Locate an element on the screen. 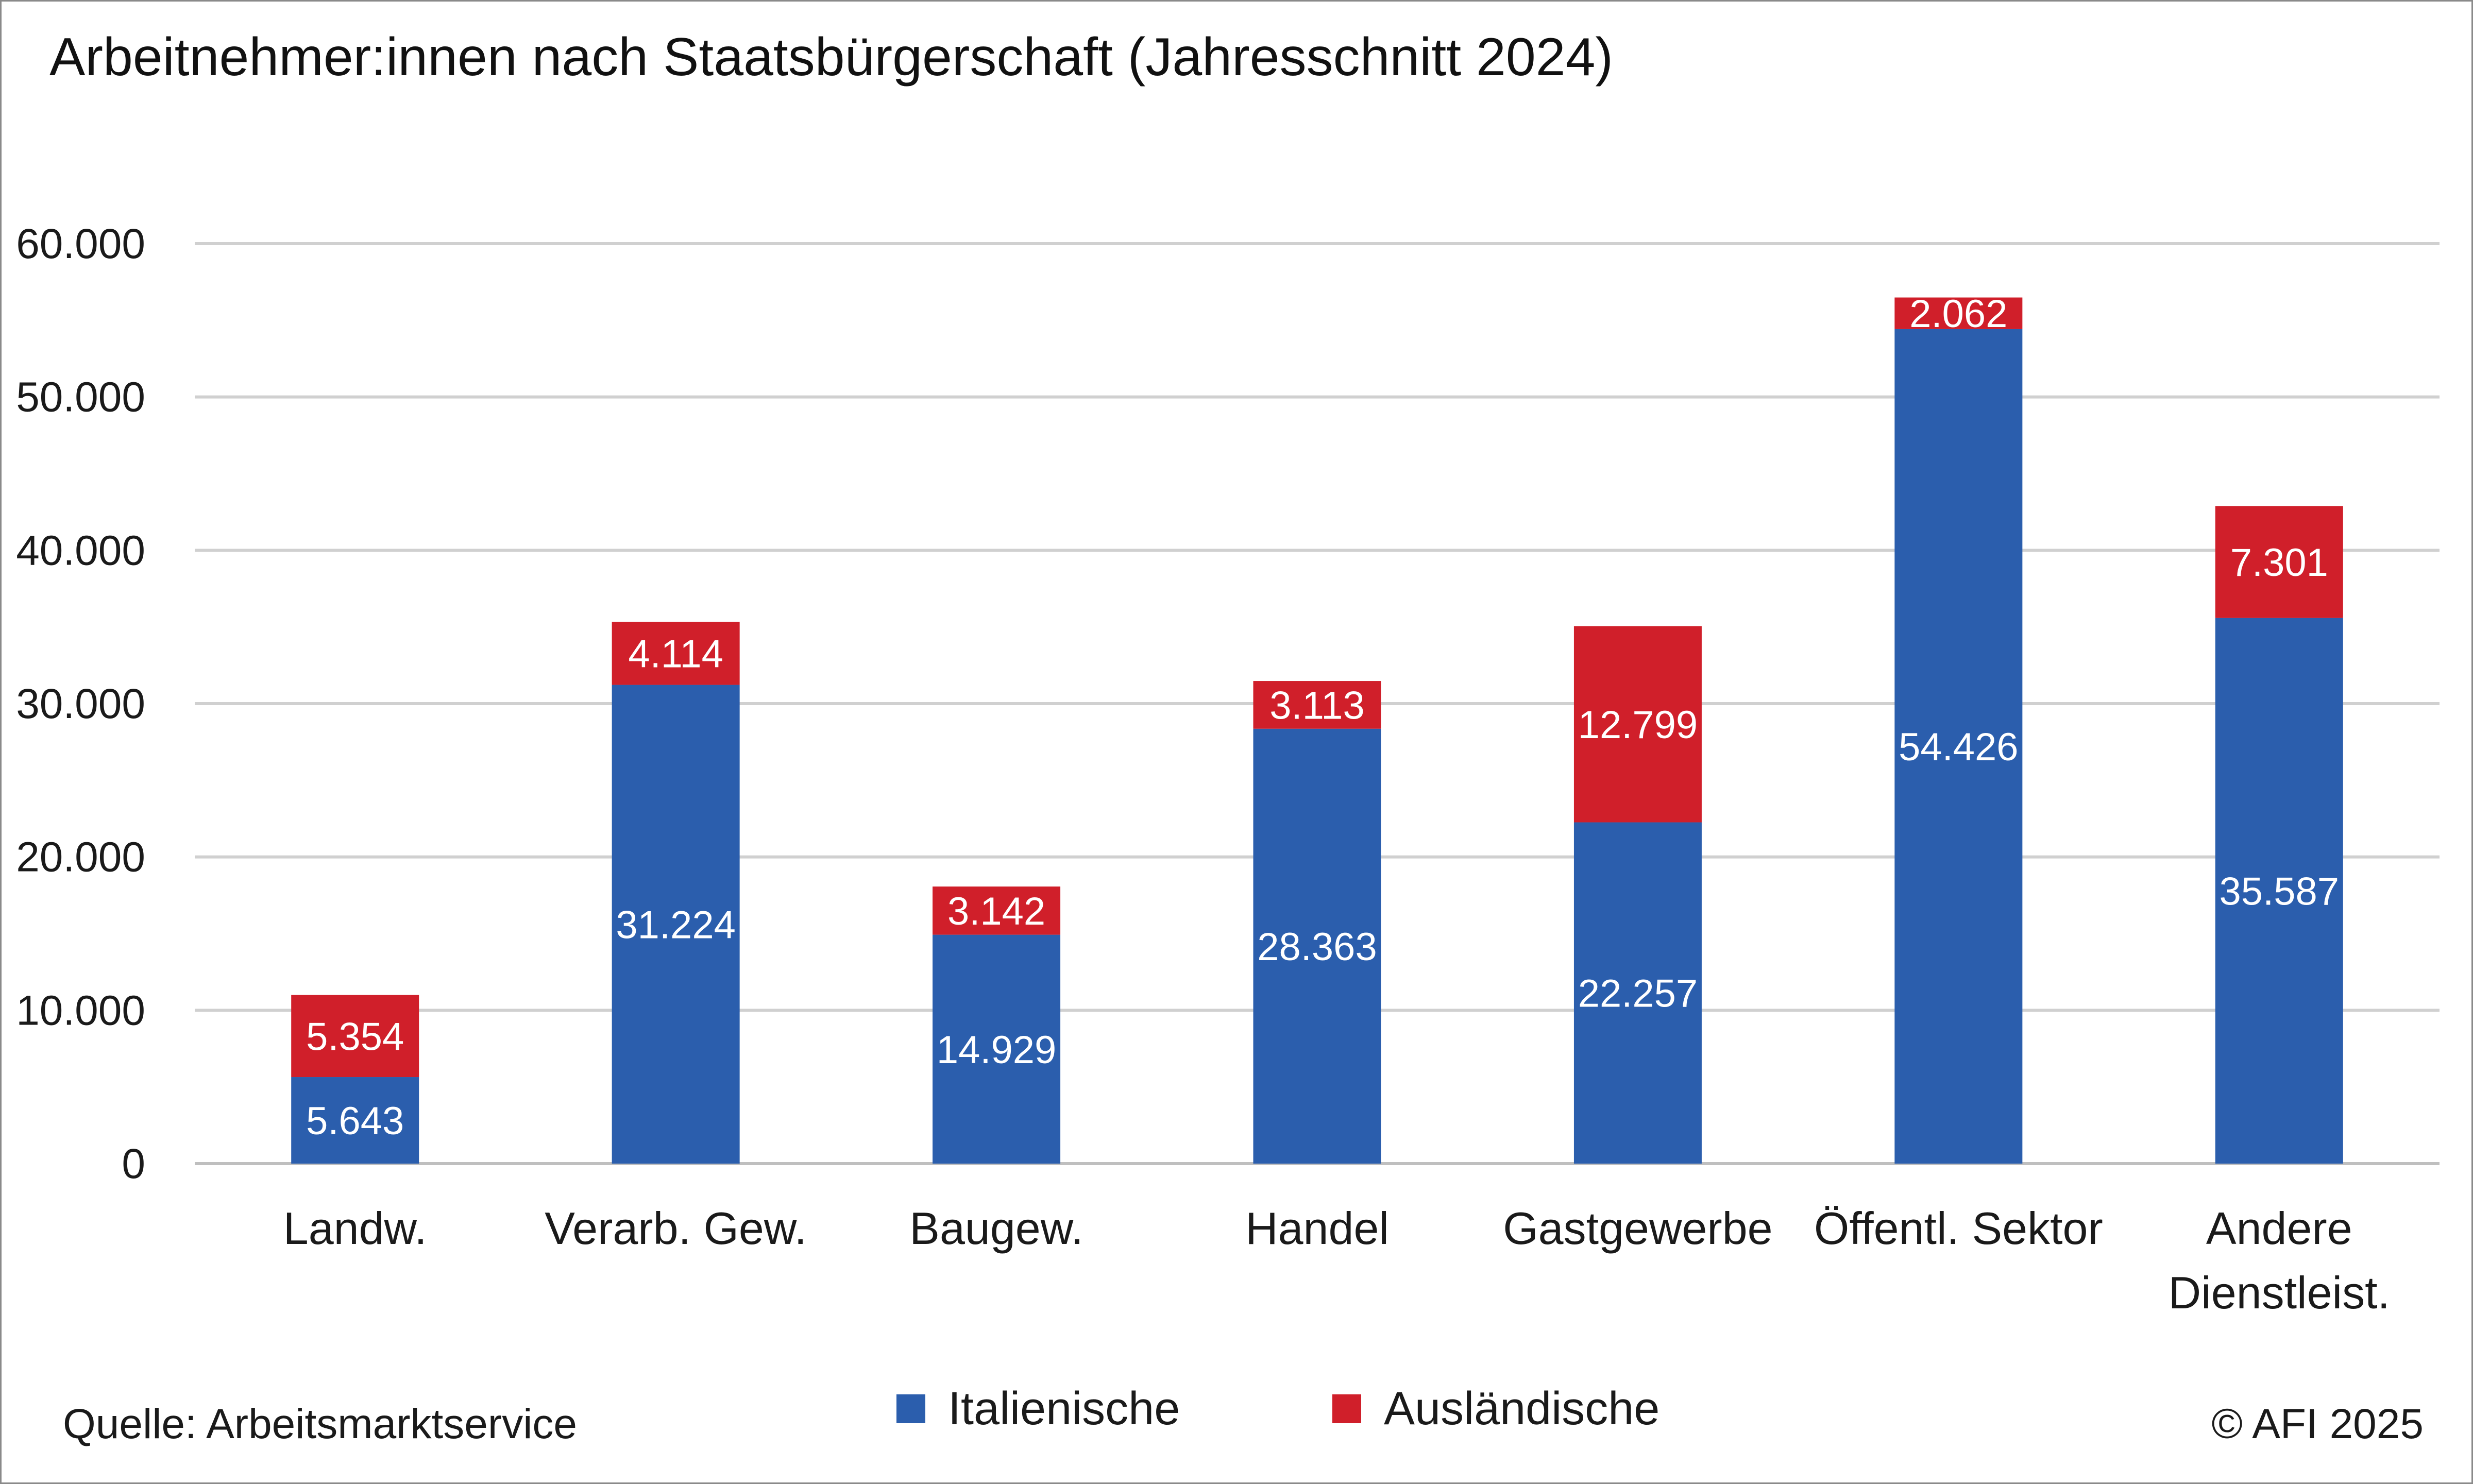  data-label-auslaendische: 4.114 is located at coordinates (676, 654).